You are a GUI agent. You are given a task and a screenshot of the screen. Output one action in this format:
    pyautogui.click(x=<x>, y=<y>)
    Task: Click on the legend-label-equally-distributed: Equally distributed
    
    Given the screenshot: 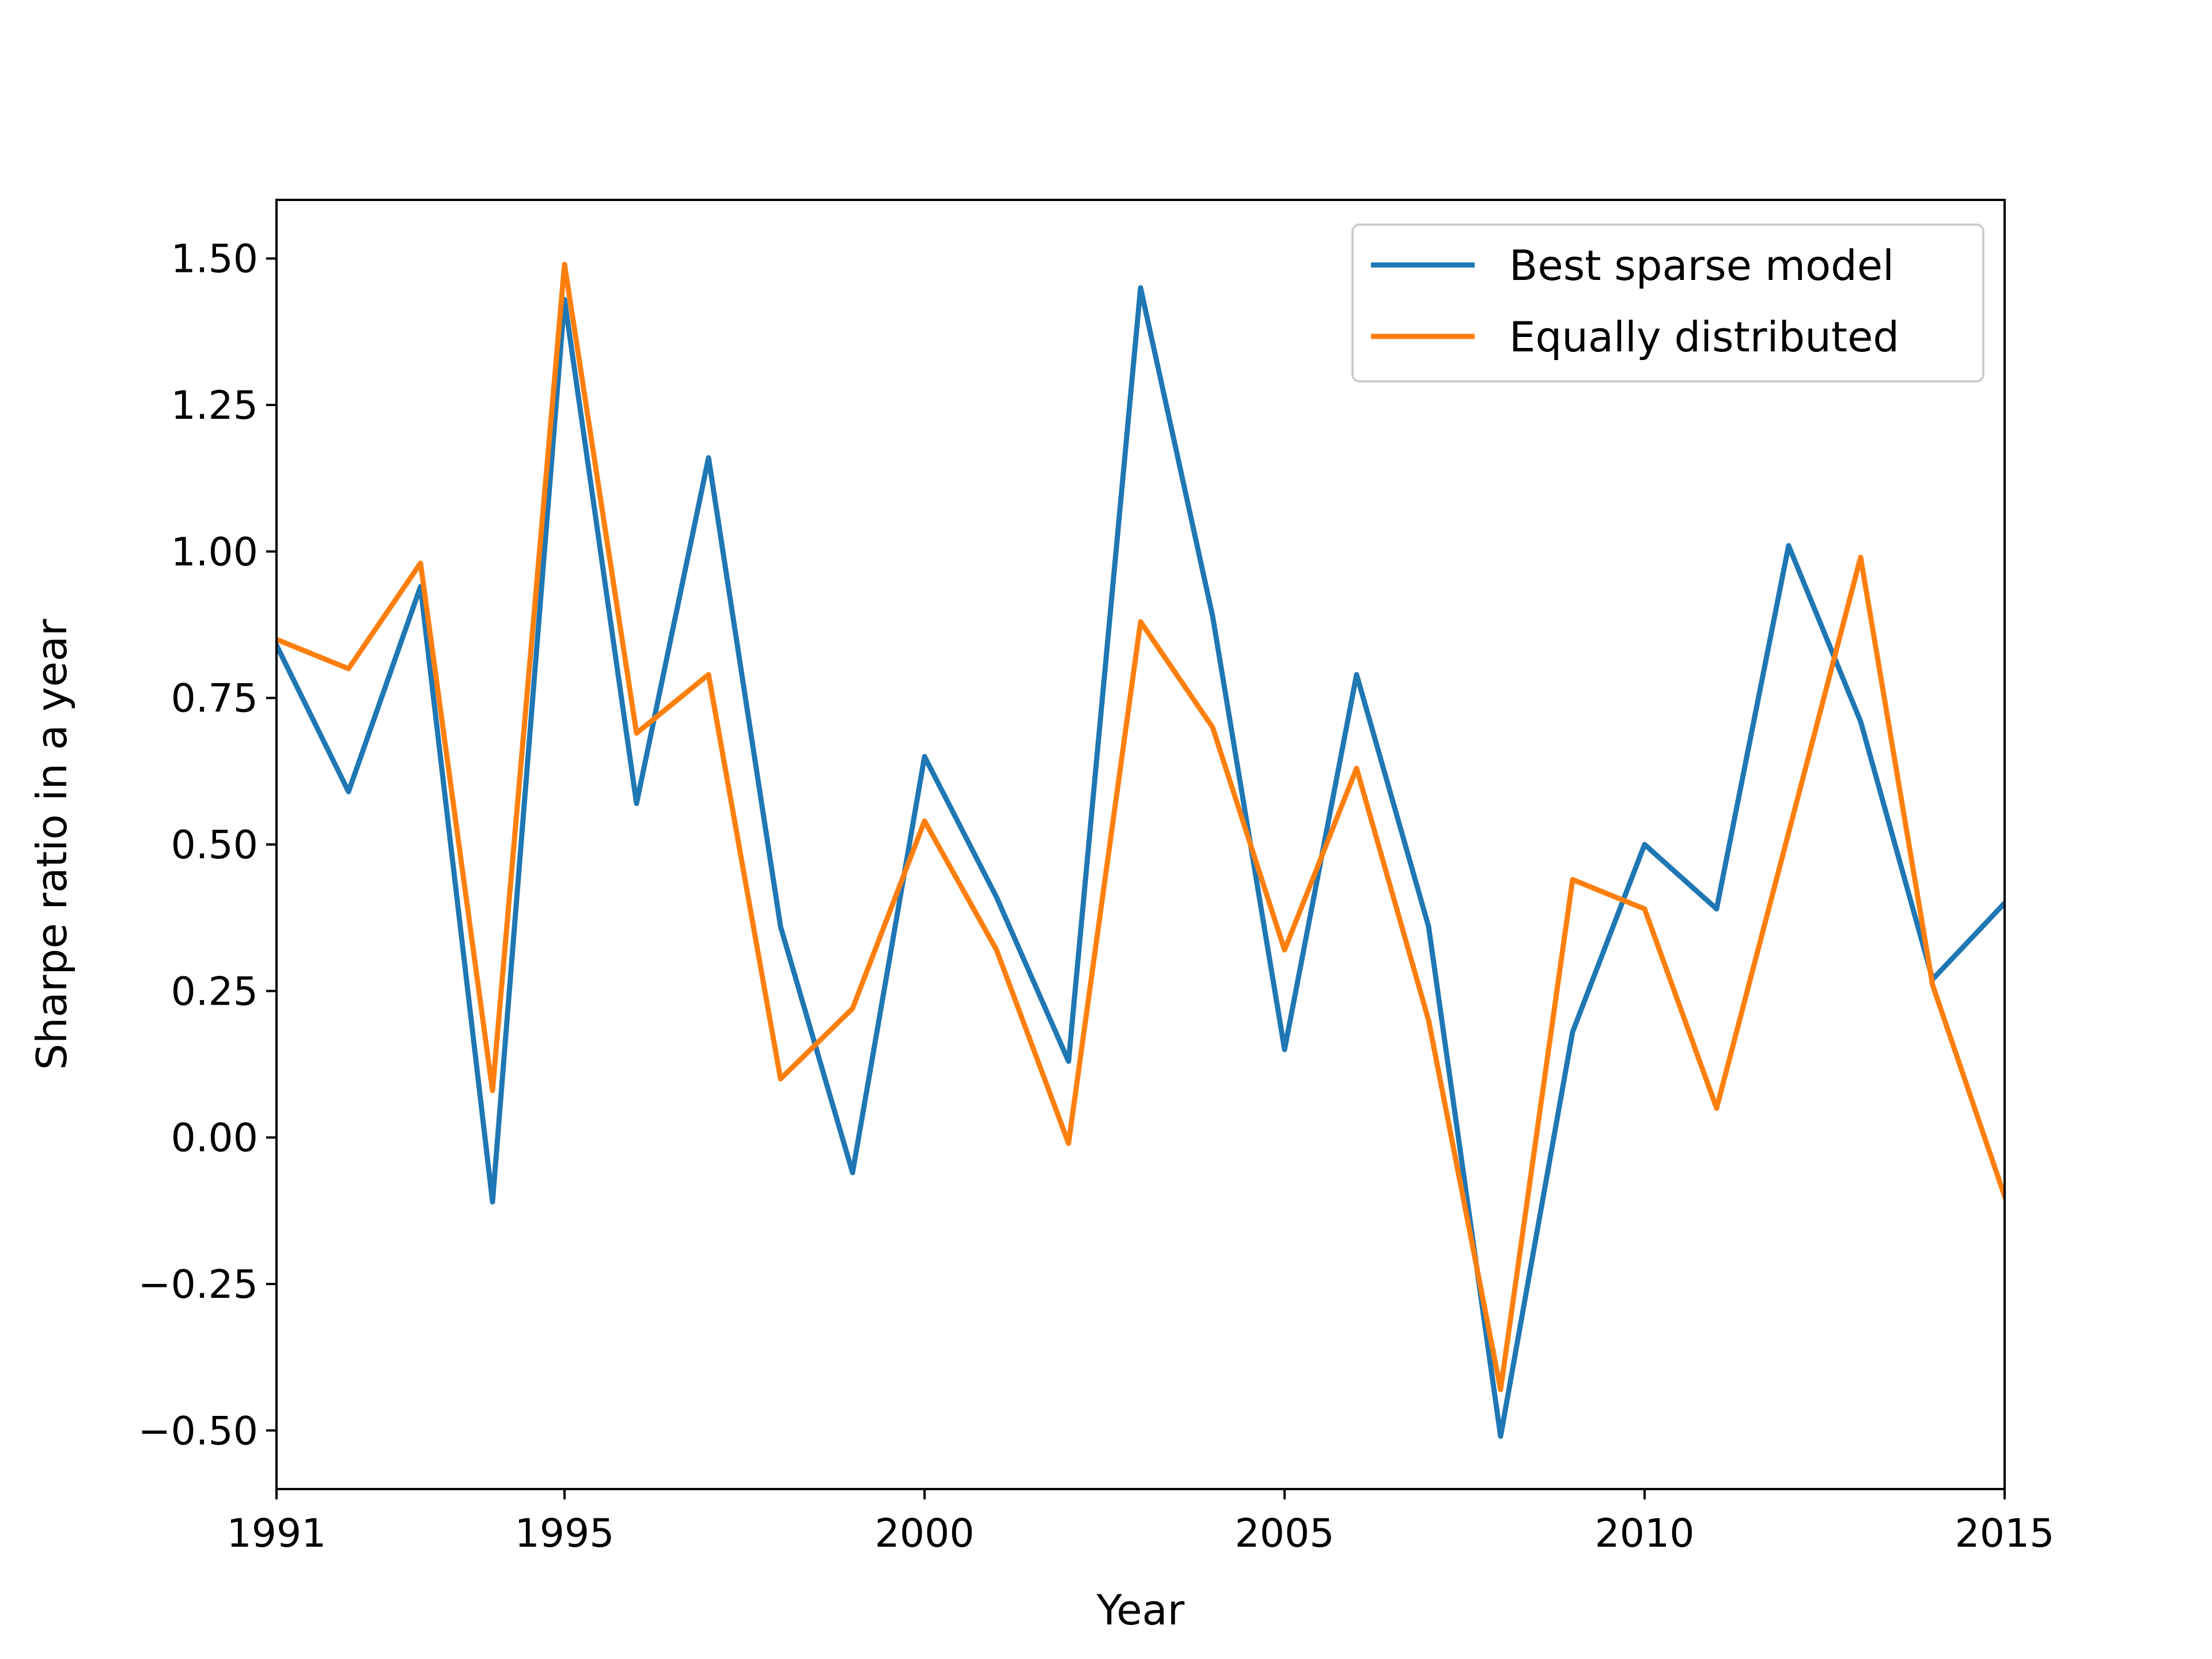 What is the action you would take?
    pyautogui.click(x=1704, y=337)
    